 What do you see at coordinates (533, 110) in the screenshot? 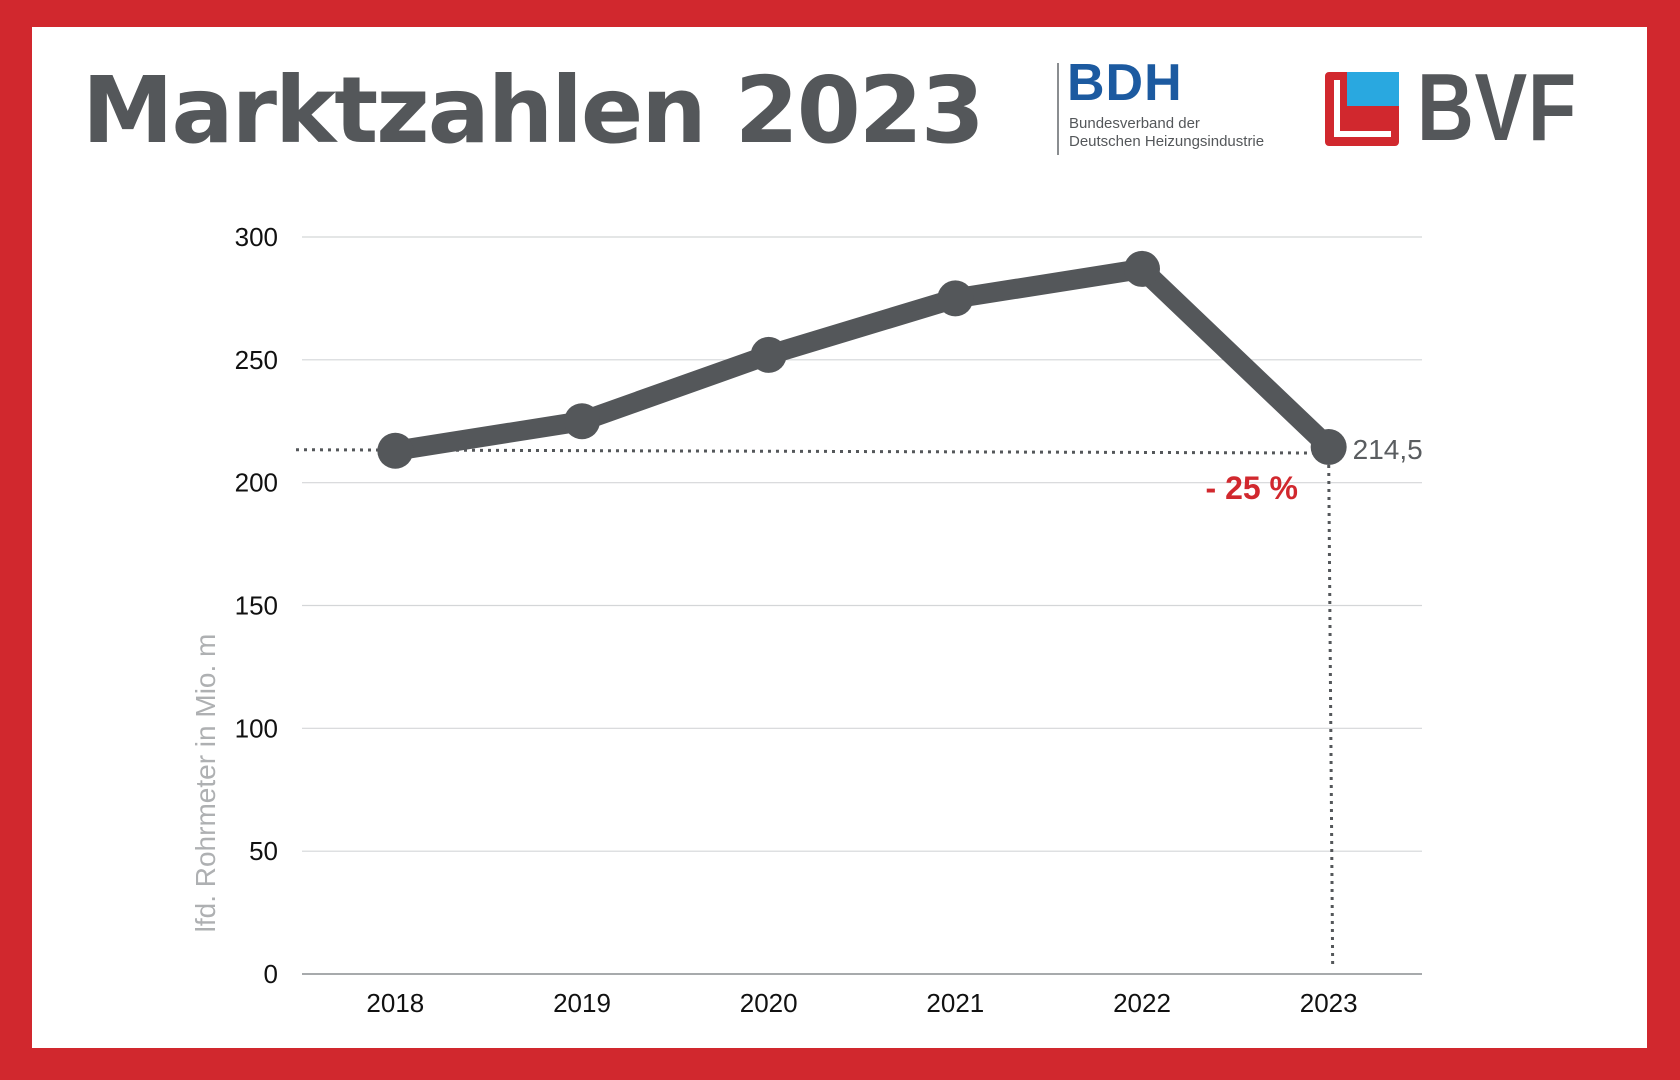
I see `page-title: Marktzahlen 2023` at bounding box center [533, 110].